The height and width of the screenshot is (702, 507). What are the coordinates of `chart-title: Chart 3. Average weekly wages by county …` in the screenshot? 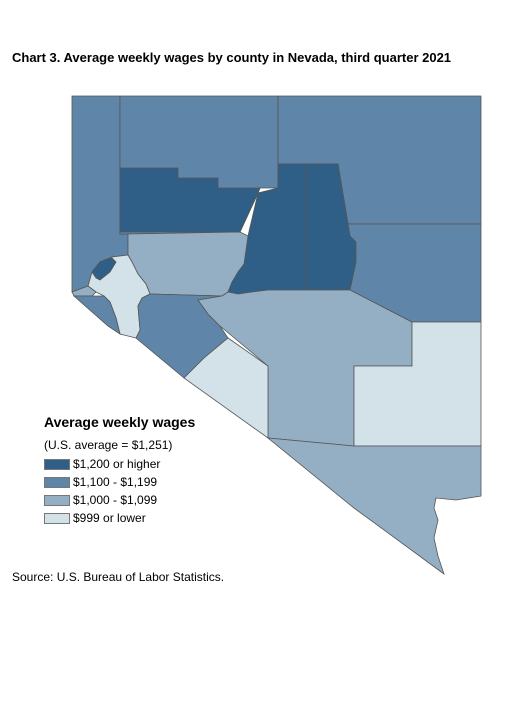 It's located at (232, 57).